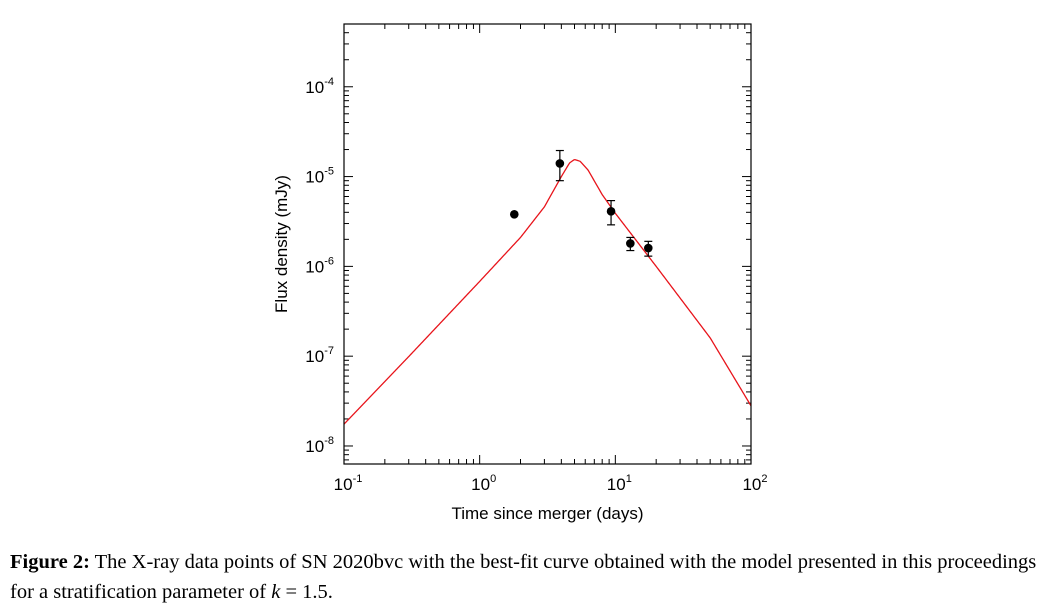 The image size is (1055, 611). Describe the element at coordinates (281, 244) in the screenshot. I see `y-axis-label: Flux density (mJy)` at that location.